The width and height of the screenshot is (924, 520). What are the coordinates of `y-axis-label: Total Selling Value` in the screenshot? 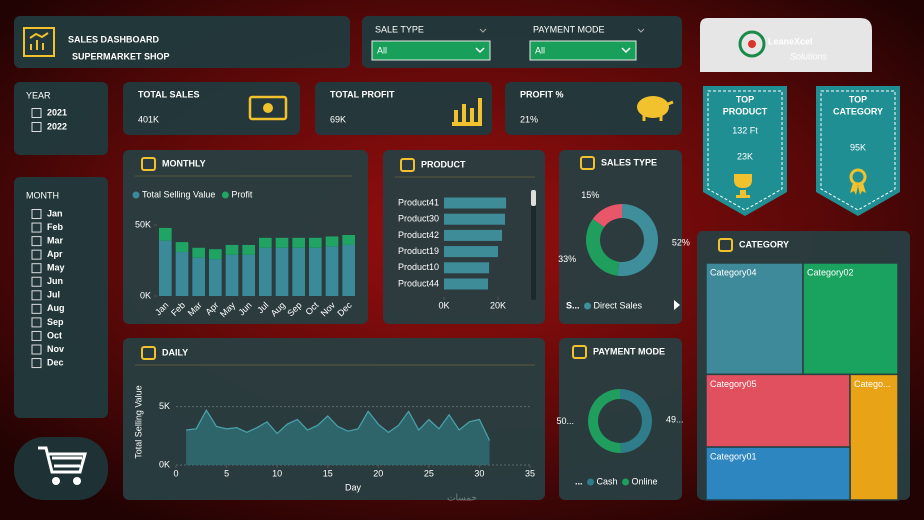 It's located at (138, 421).